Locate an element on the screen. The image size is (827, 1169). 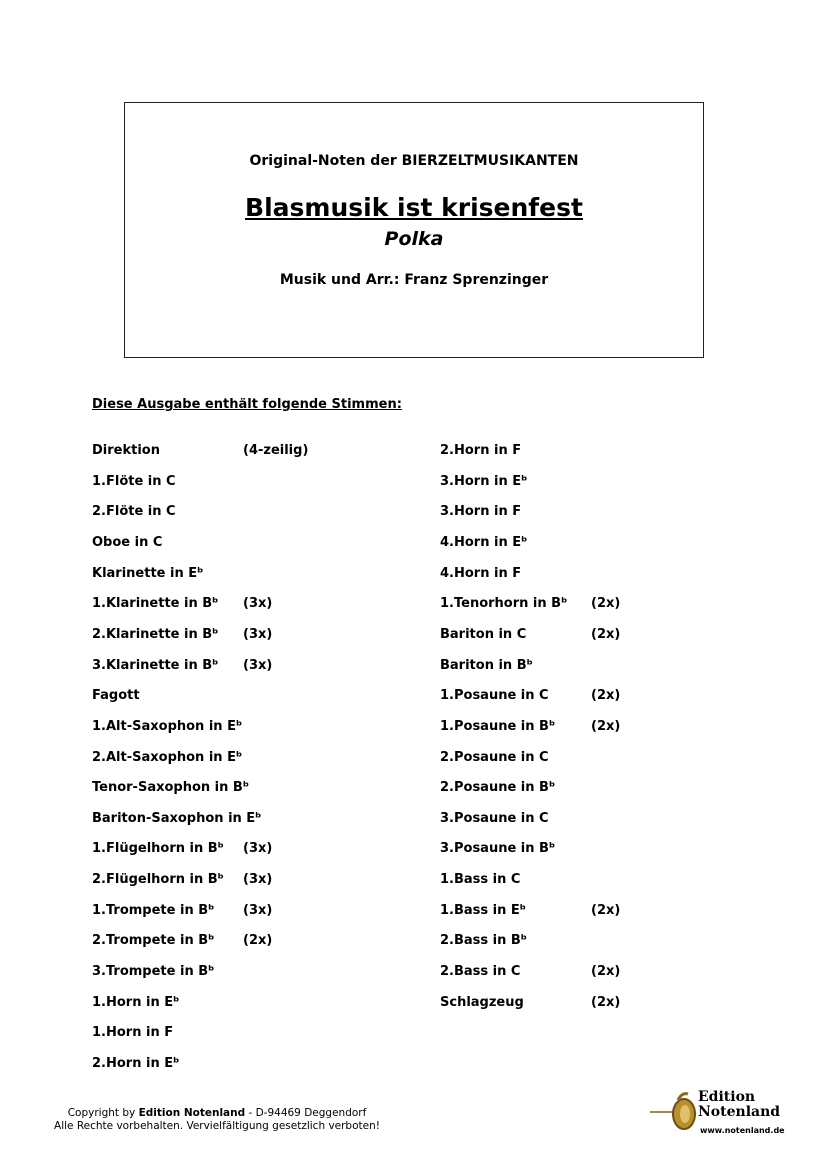
part-name: 2.Horn in Eᵇ is located at coordinates (136, 1063).